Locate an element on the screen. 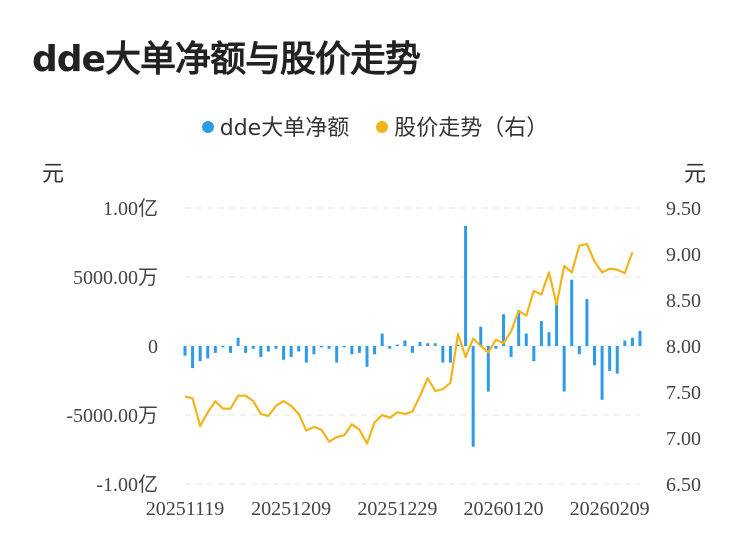 This screenshot has width=750, height=558. legend-label-price: 股价走势（右） is located at coordinates (471, 128).